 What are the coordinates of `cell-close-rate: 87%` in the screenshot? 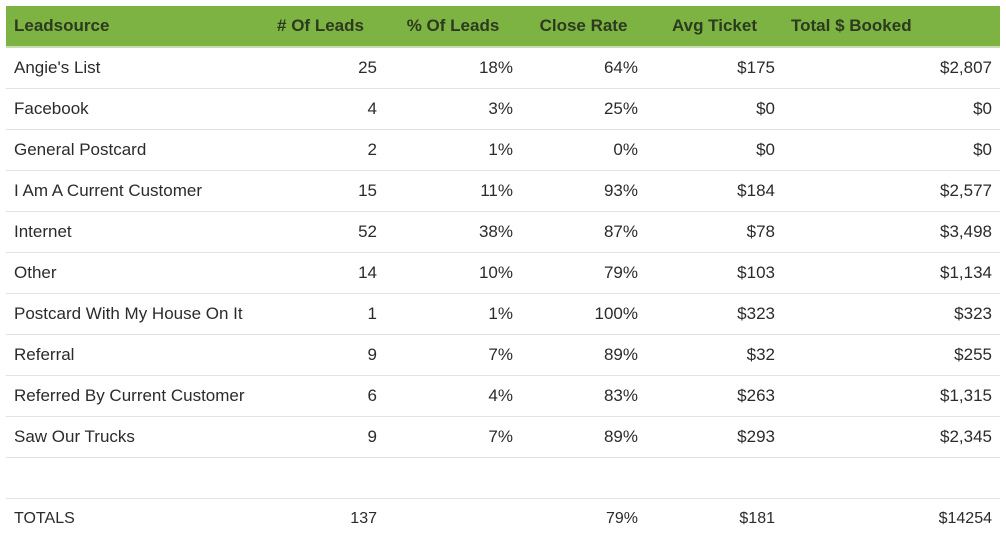 It's located at (620, 231).